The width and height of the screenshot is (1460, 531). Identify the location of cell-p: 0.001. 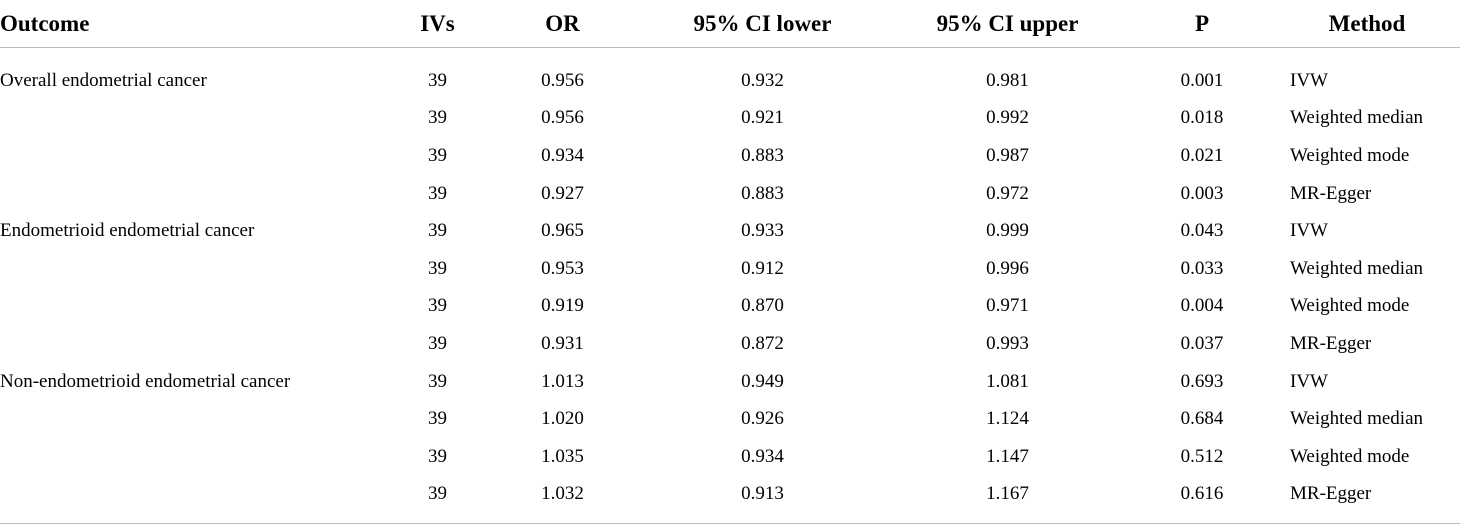
(1202, 74).